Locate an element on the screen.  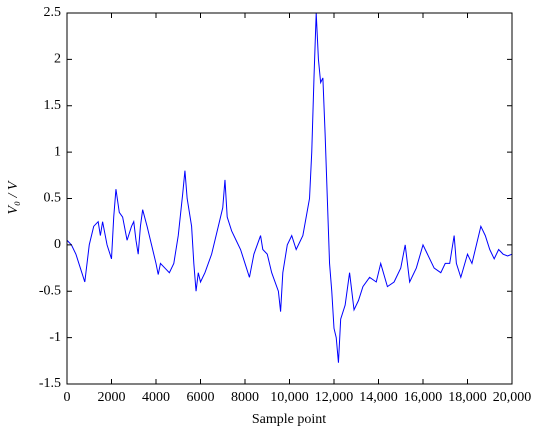
x-tick-label: 20,000 is located at coordinates (512, 397).